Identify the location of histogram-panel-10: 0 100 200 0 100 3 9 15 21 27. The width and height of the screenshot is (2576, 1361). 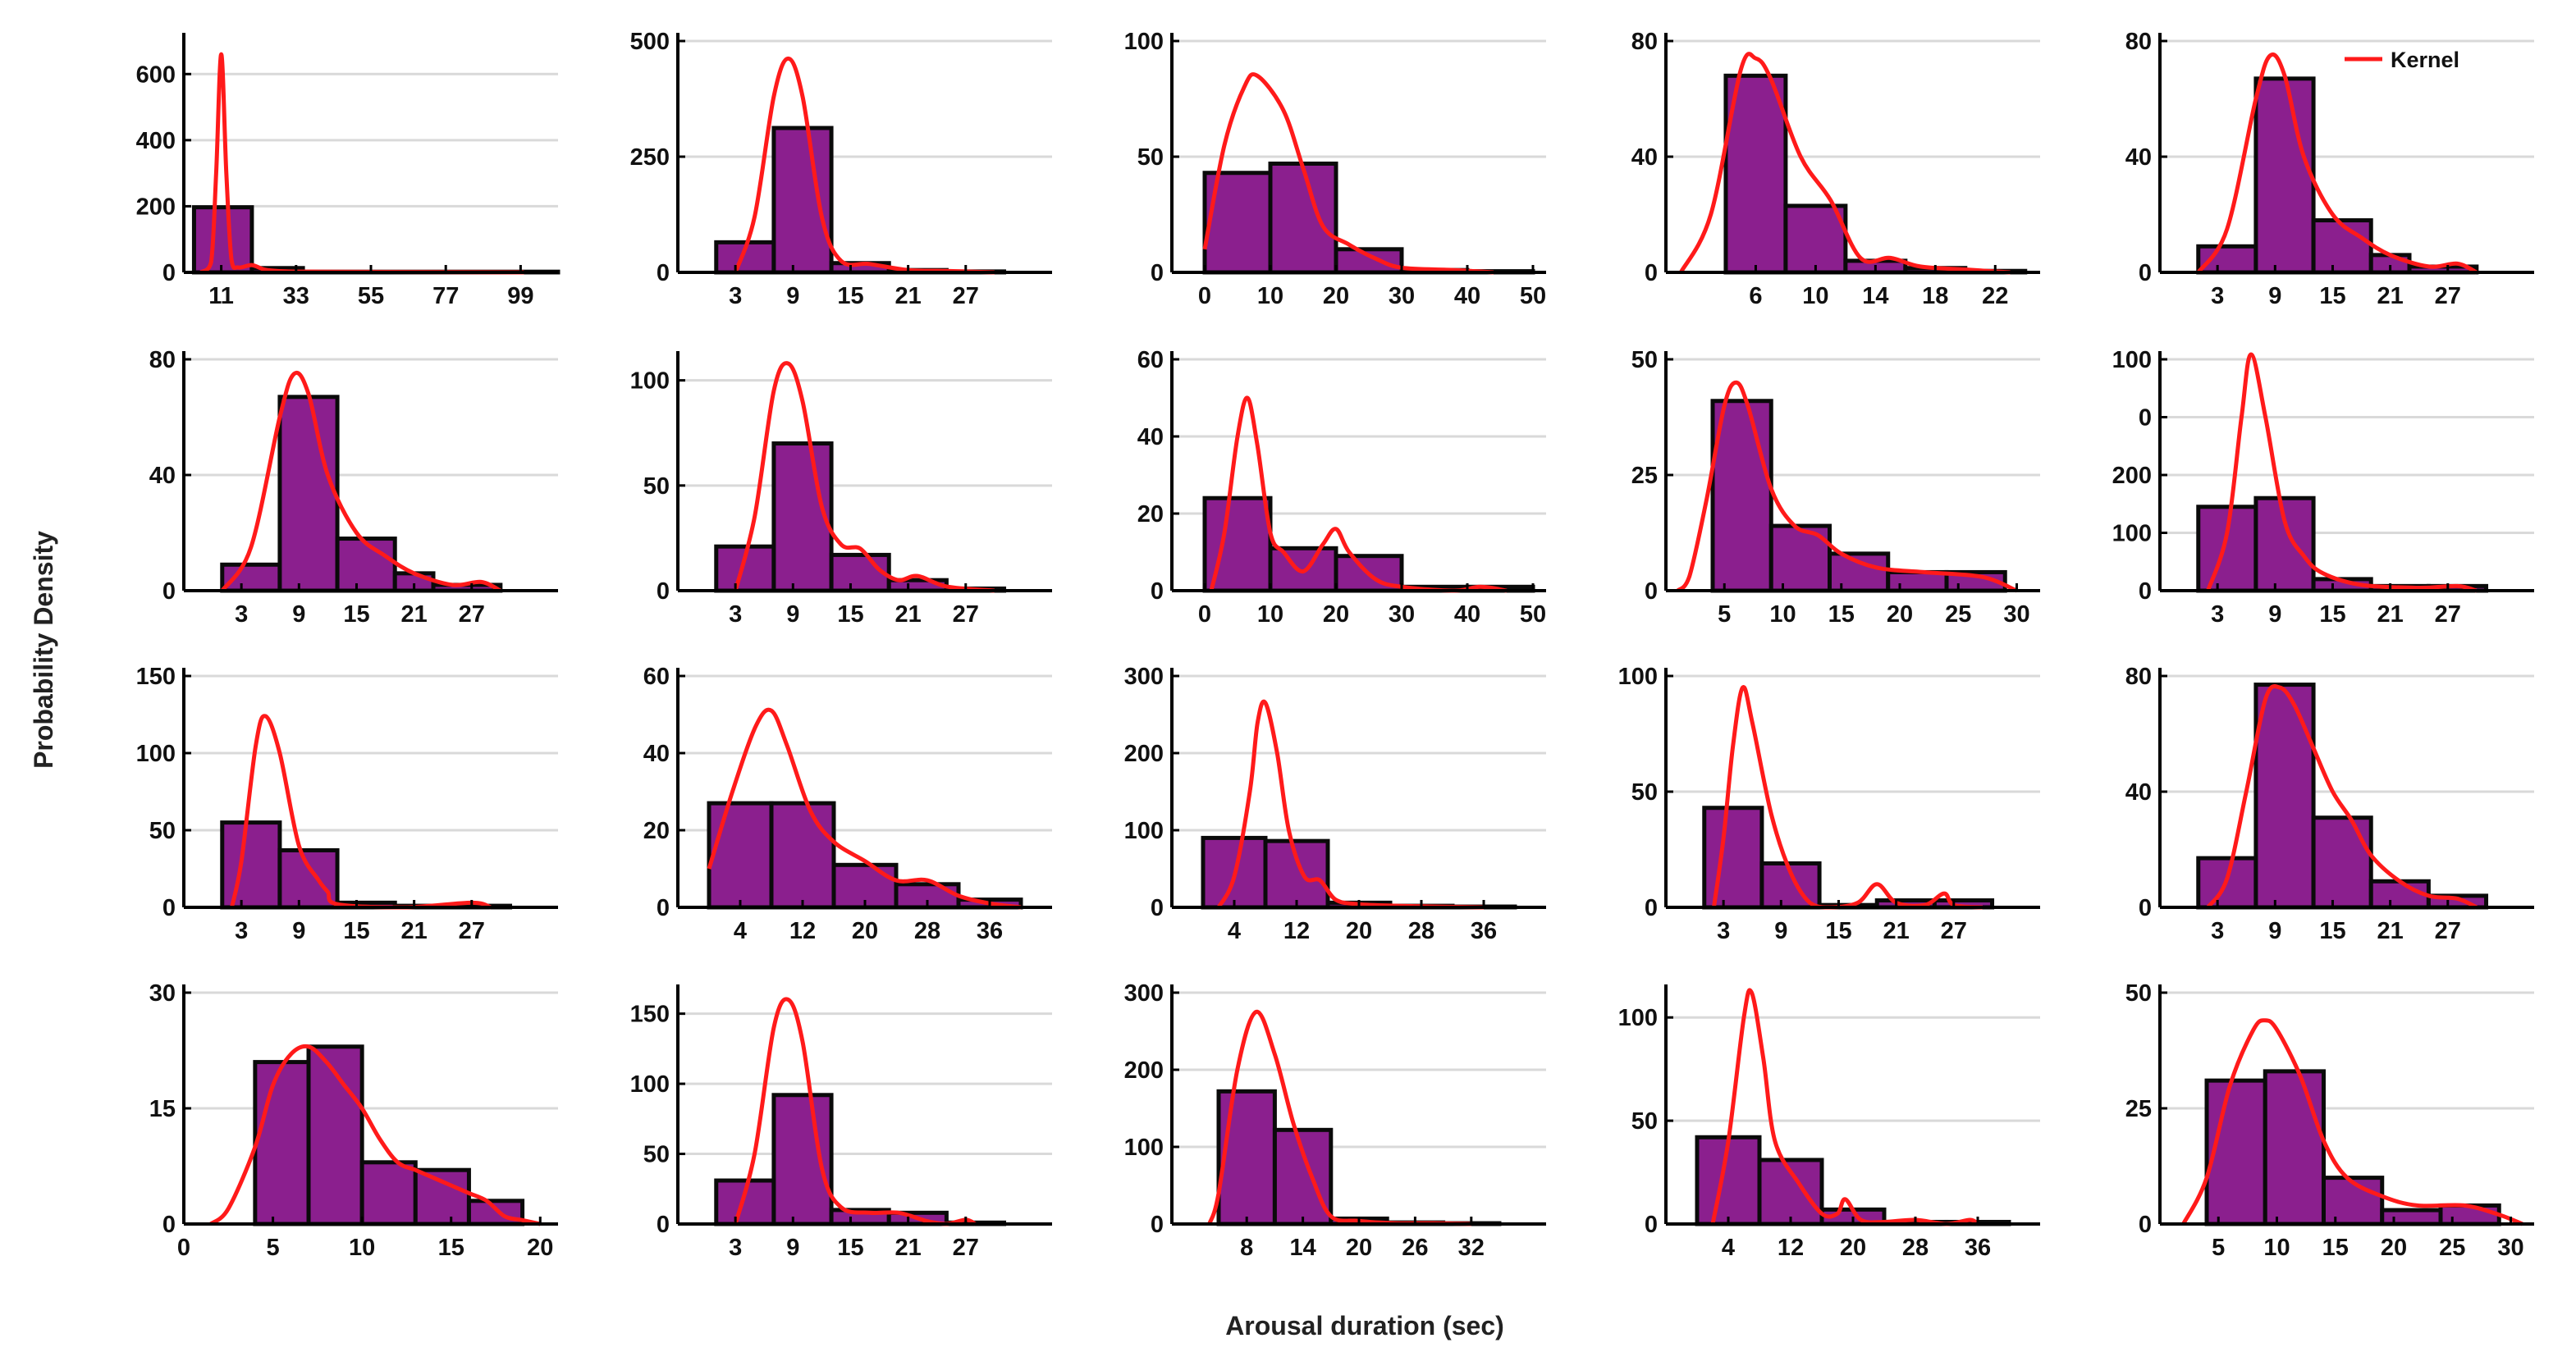
(2323, 487).